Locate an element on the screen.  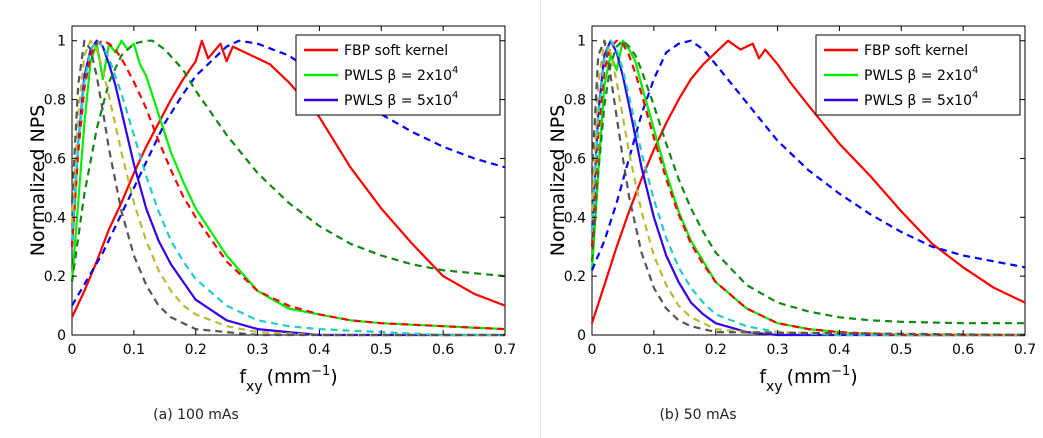
chart-b-xtick-label: 0.7 is located at coordinates (1025, 350).